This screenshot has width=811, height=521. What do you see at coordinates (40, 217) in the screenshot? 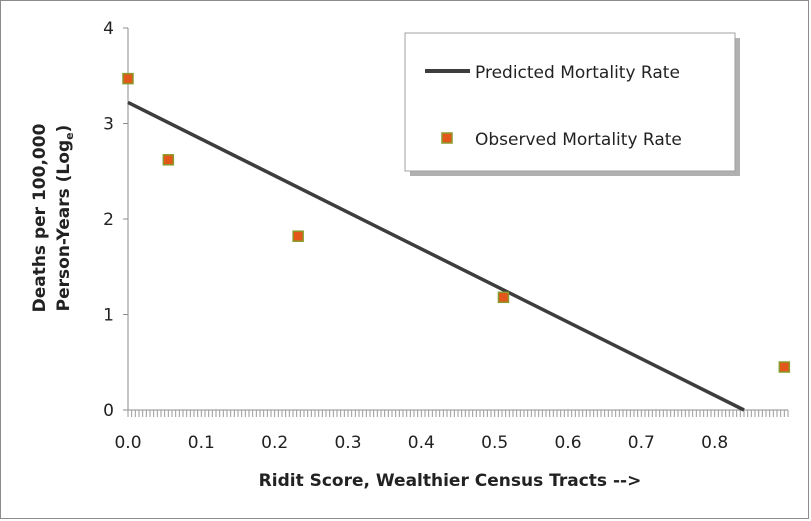
I see `y-axis-title-line1: Deaths per 100,000` at bounding box center [40, 217].